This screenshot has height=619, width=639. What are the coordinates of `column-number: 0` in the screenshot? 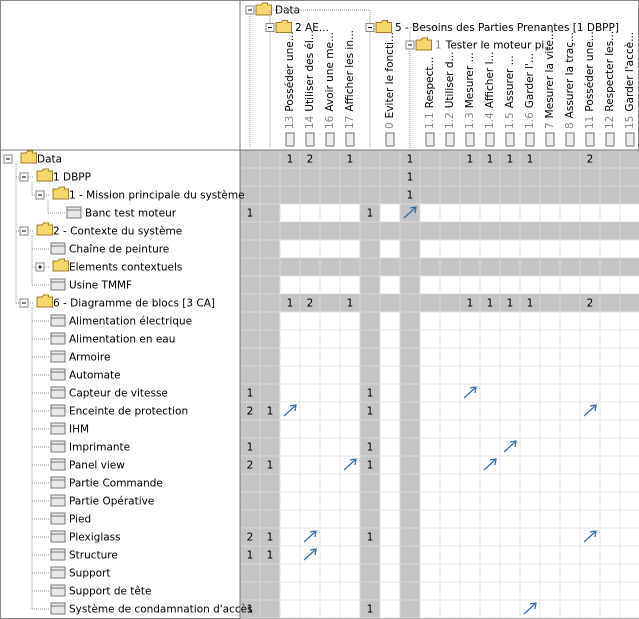 It's located at (390, 125).